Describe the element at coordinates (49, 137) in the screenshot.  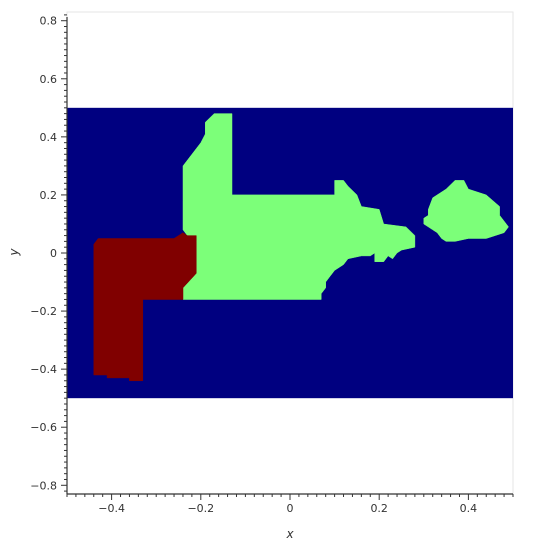
I see `y-tick-label: 0.4` at that location.